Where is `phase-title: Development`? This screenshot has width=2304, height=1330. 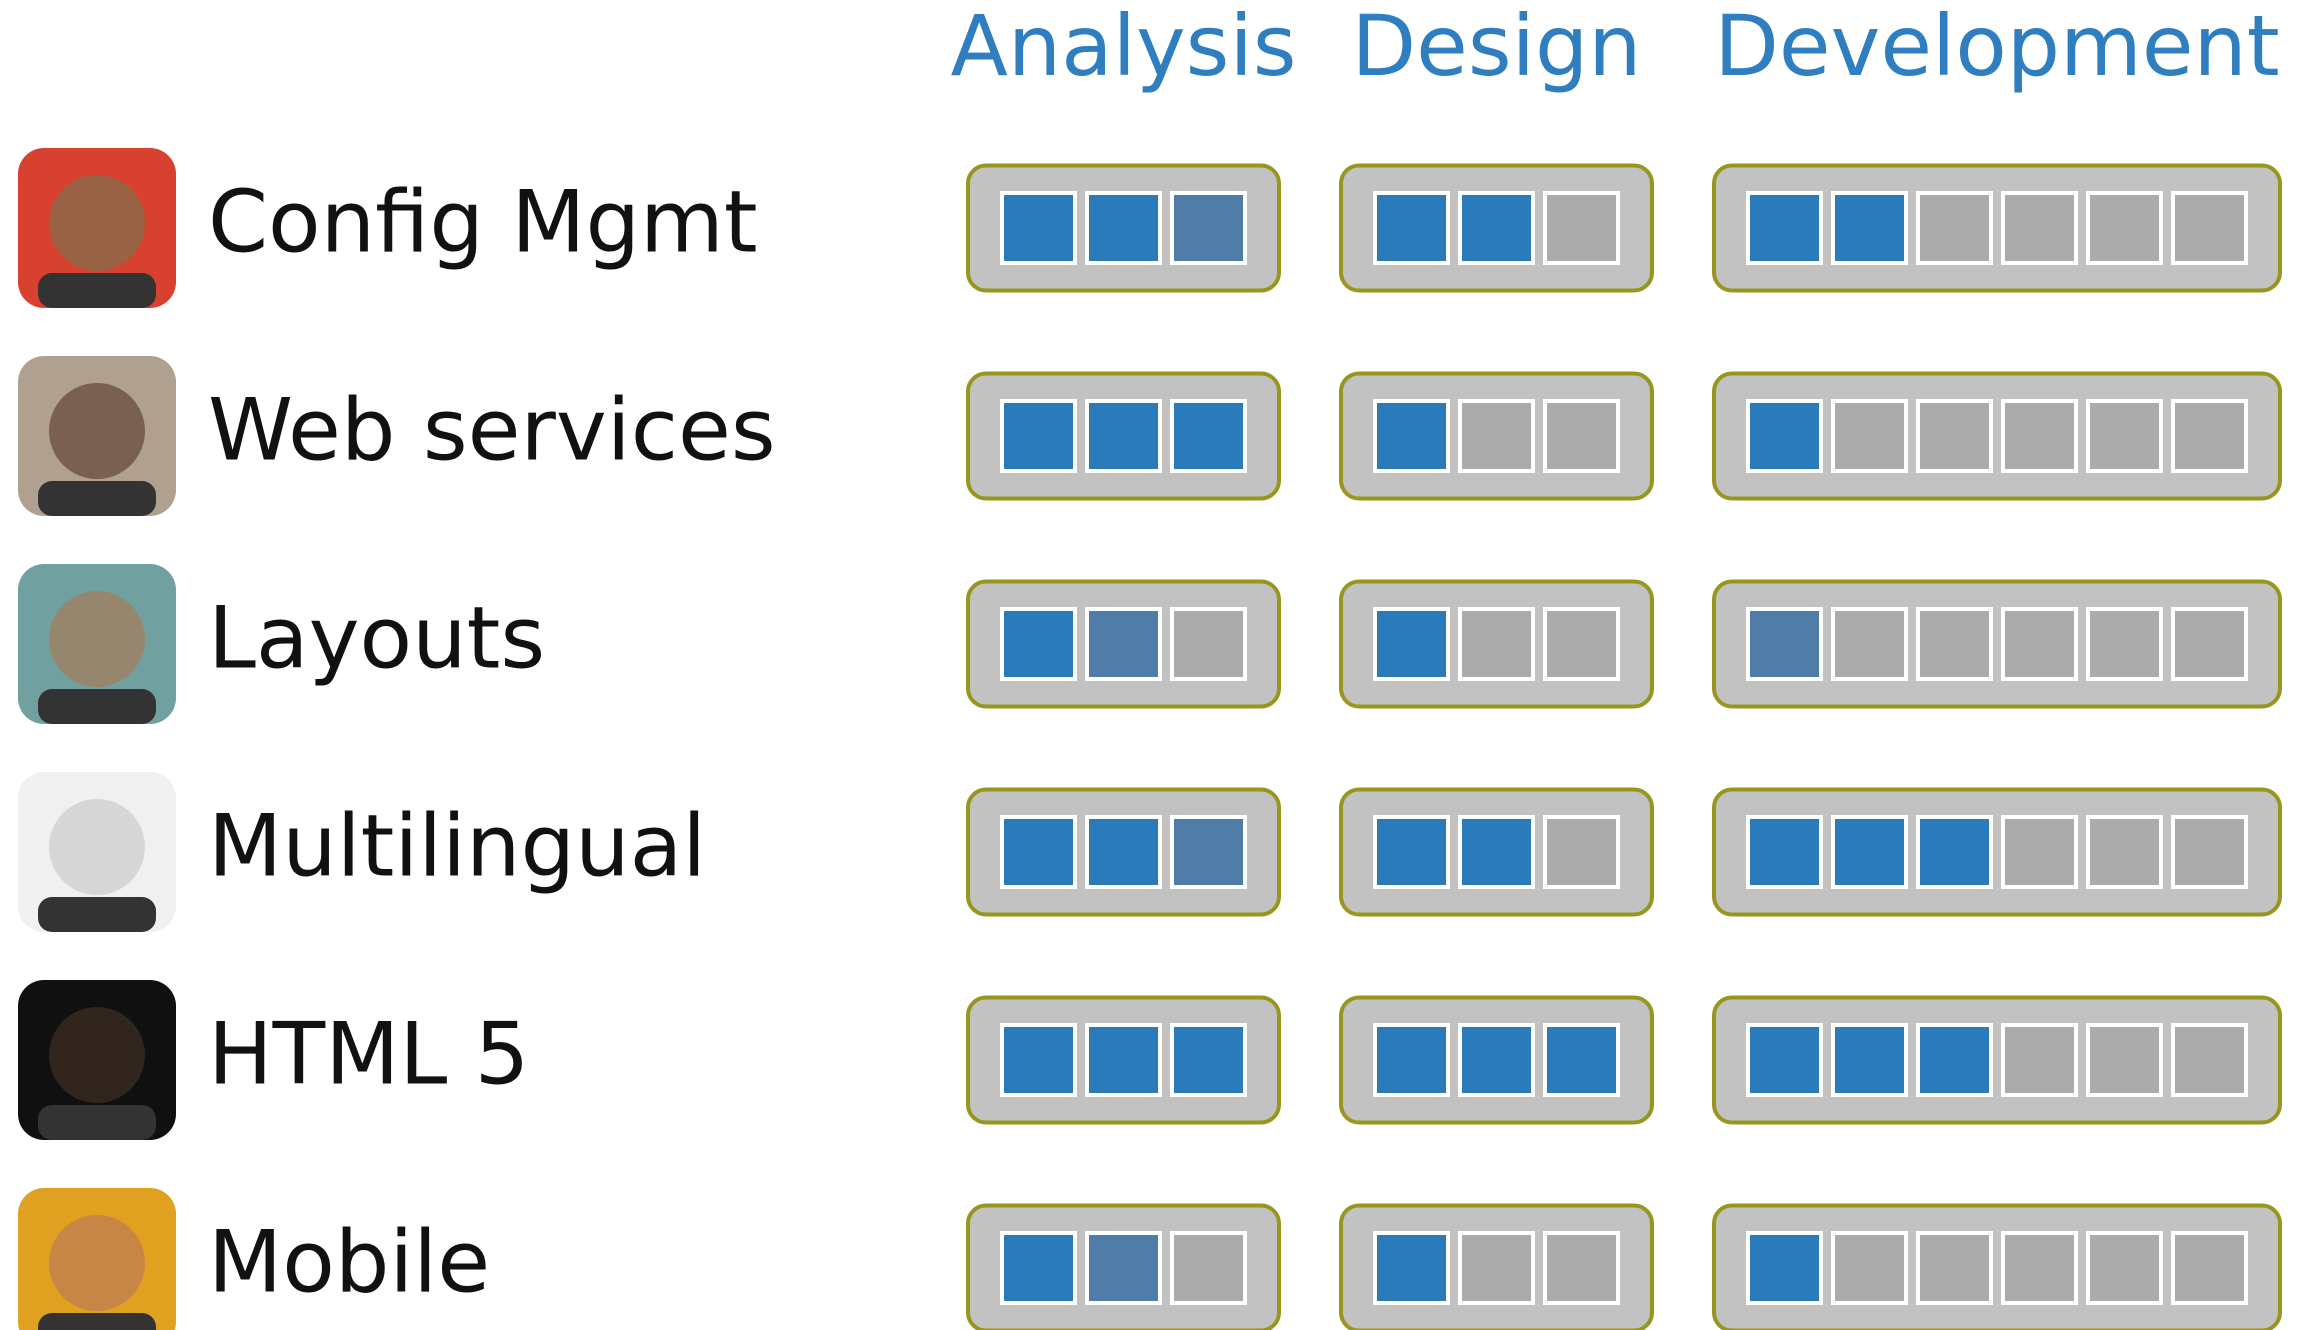 phase-title: Development is located at coordinates (1996, 47).